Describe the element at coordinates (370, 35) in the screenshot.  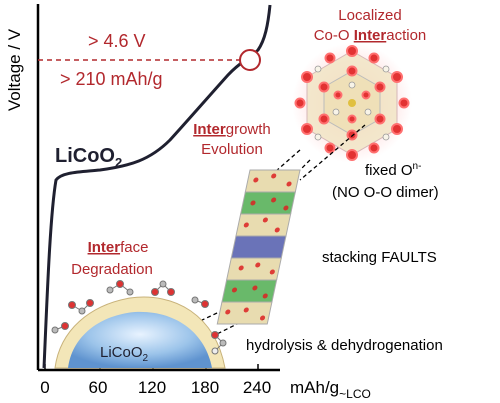
I see `localized-title-line2: Co-O Interaction` at that location.